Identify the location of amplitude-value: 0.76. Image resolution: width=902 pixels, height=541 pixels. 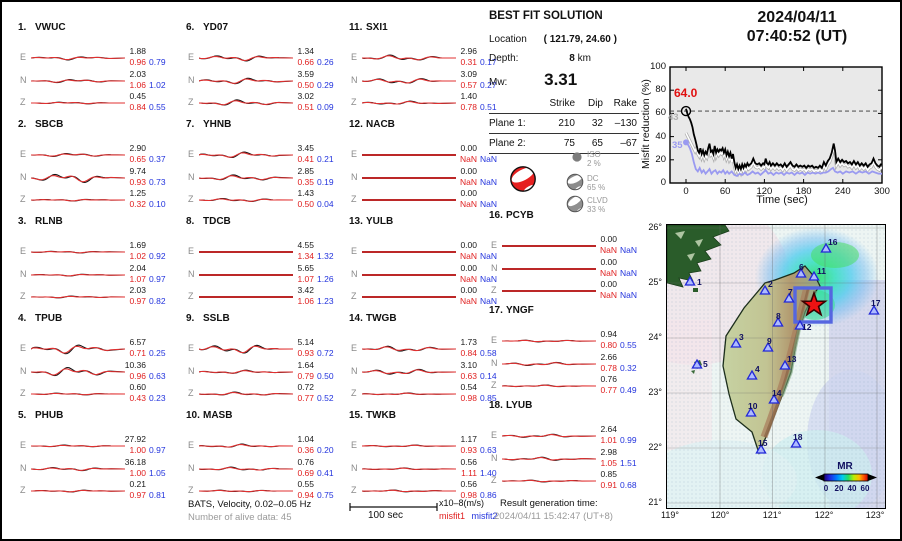
(305, 462).